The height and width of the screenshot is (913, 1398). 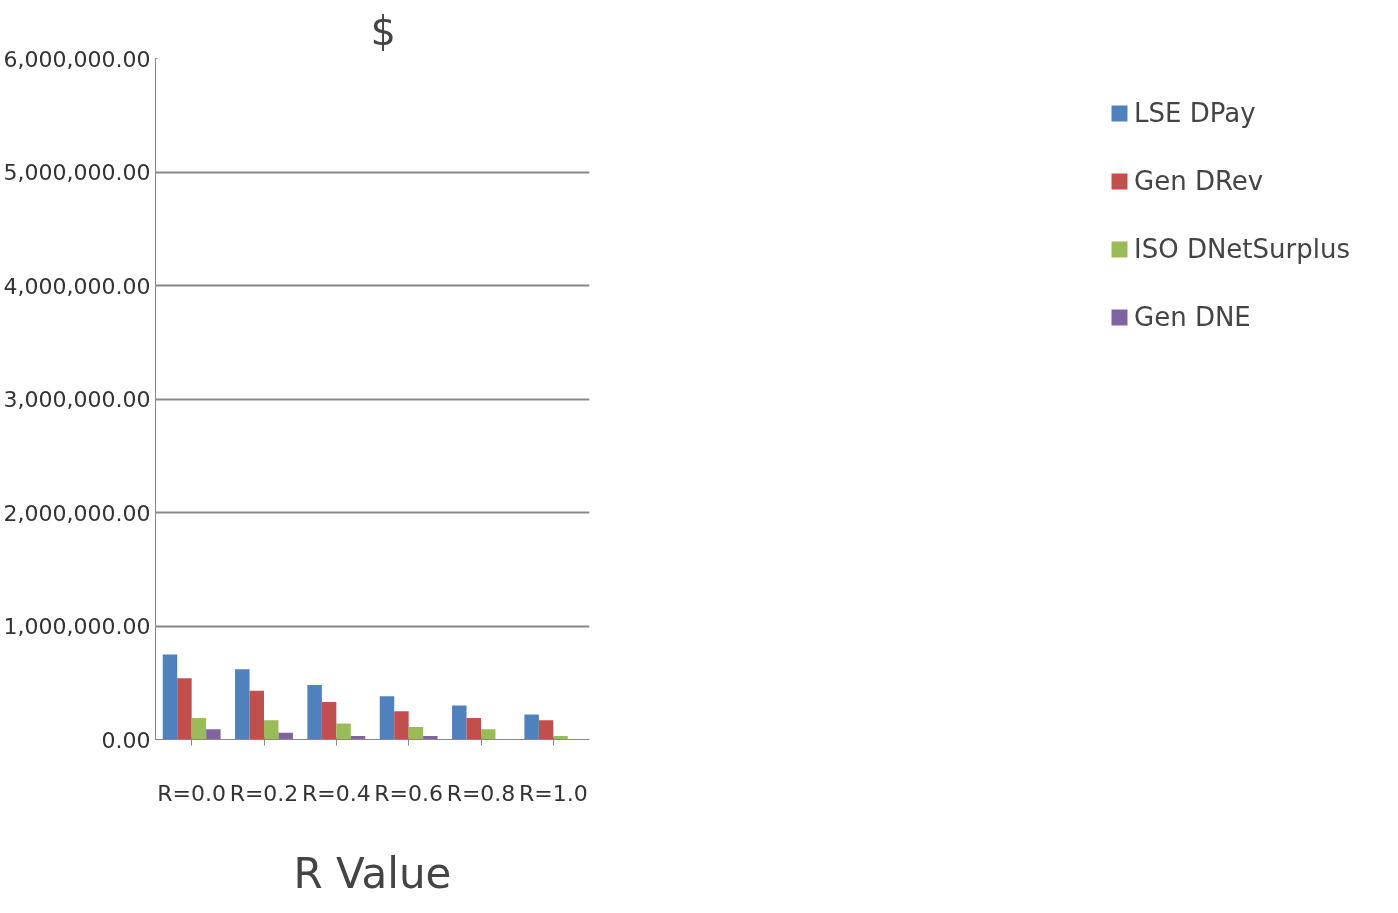 What do you see at coordinates (77, 513) in the screenshot?
I see `y-tick-label: 2,000,000.00` at bounding box center [77, 513].